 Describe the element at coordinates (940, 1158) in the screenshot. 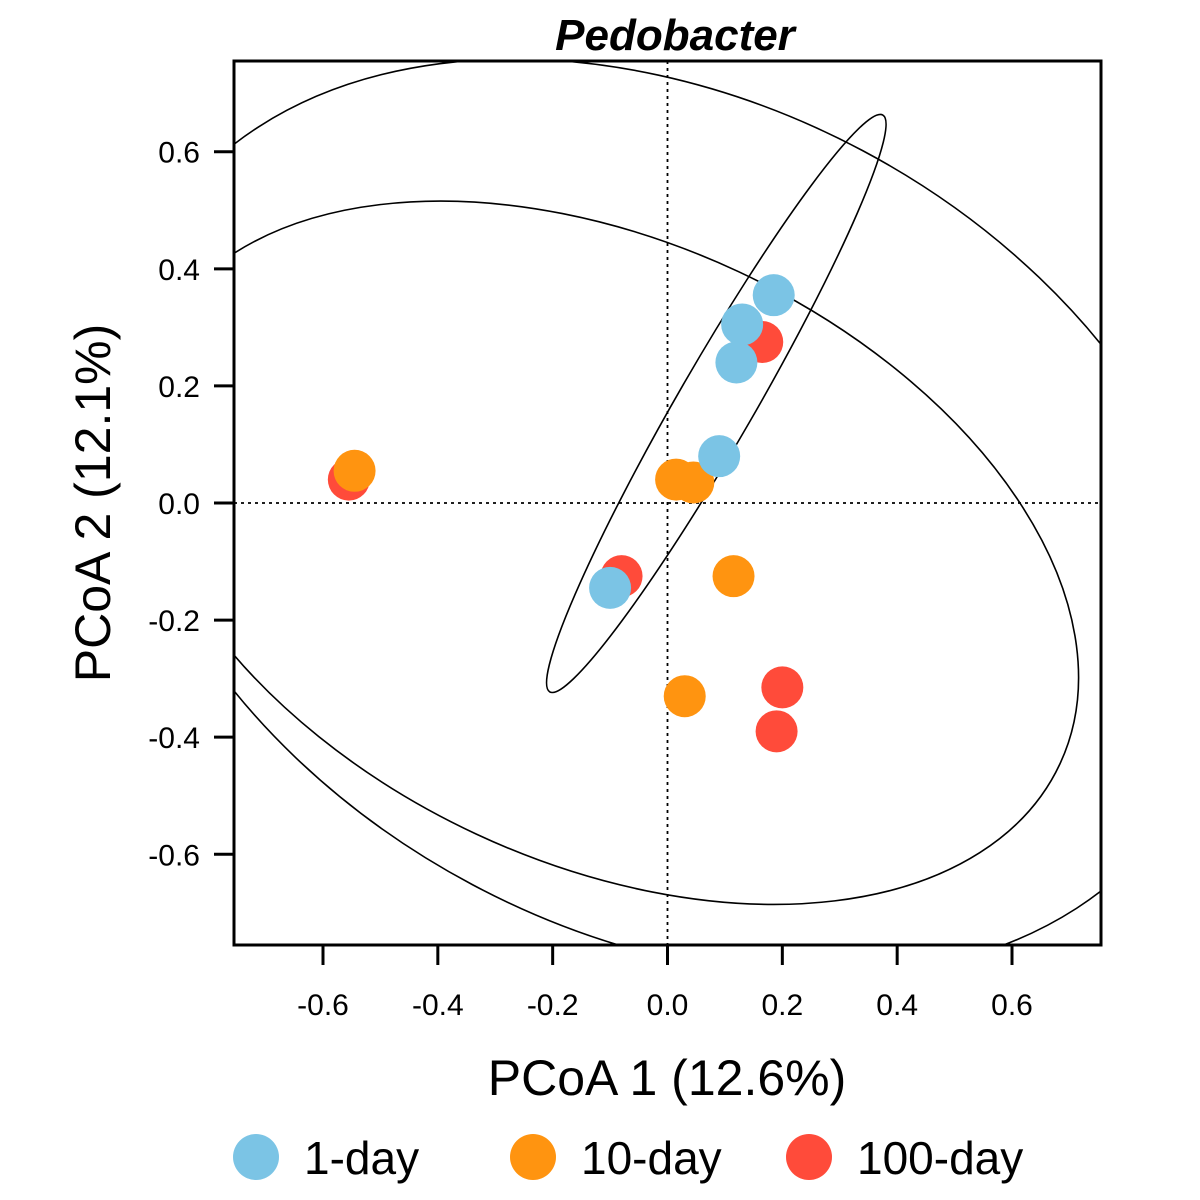

I see `legend-label-100-day: 100-day` at that location.